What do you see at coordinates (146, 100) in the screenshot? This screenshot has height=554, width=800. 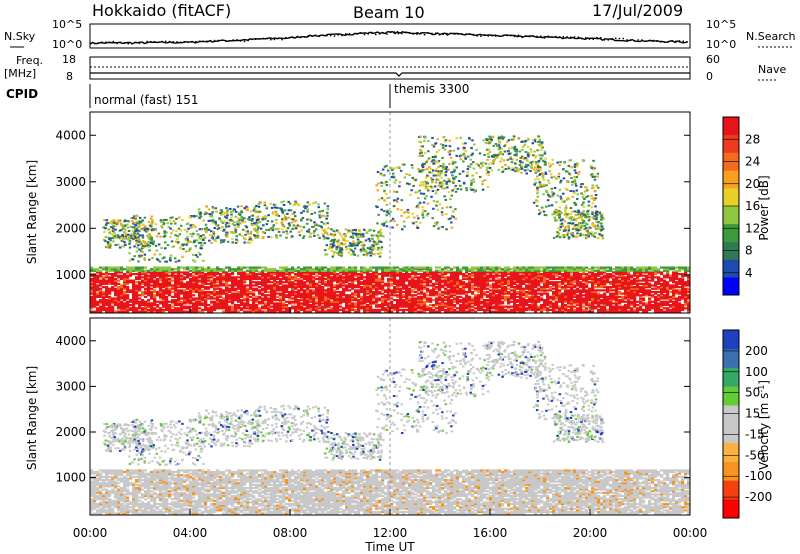 I see `cpid-segment-1: normal (fast) 151` at bounding box center [146, 100].